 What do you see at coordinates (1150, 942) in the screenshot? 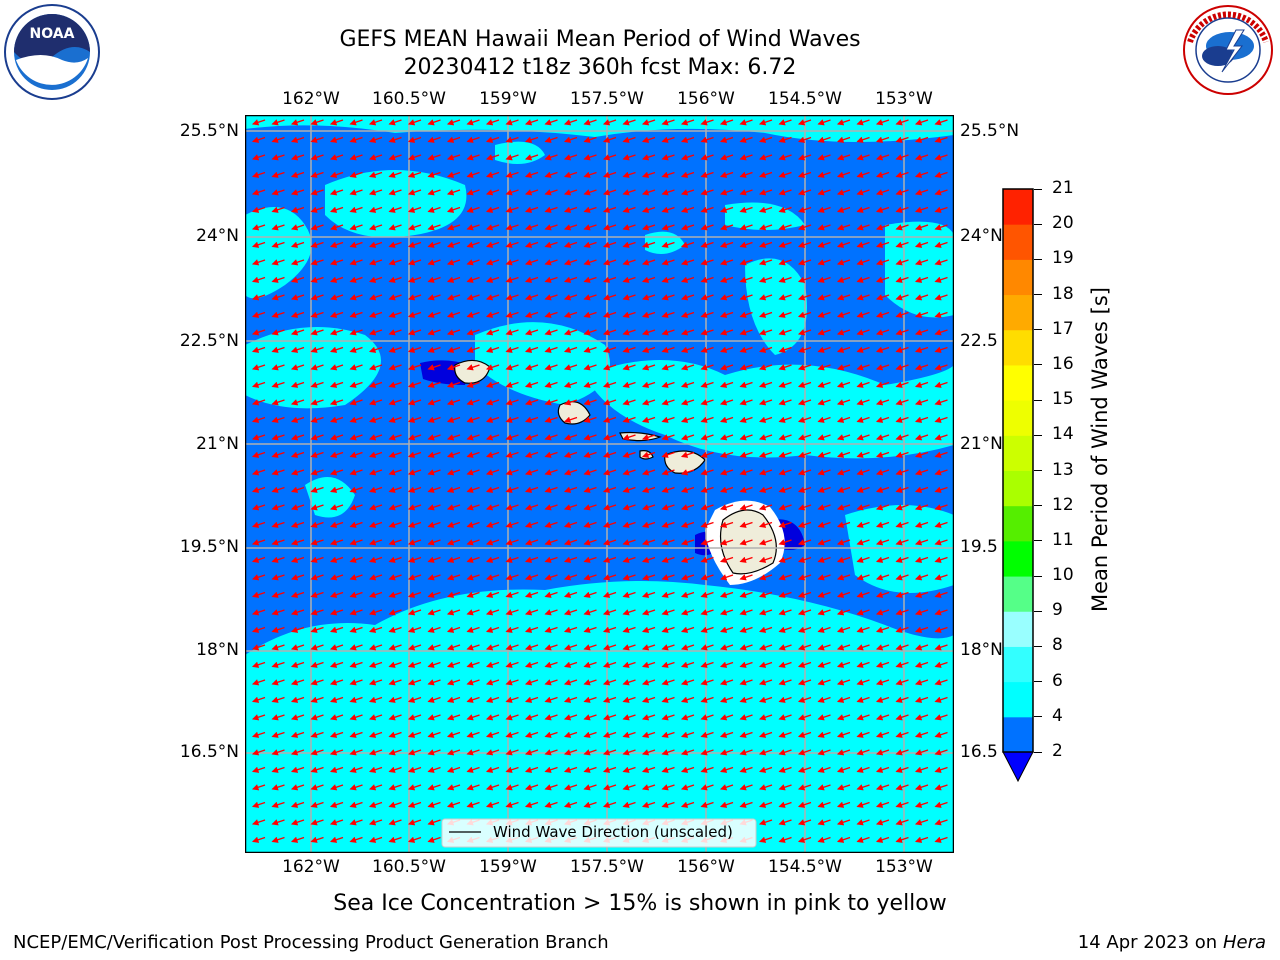
I see `footer-date: 14 Apr 2023 on` at bounding box center [1150, 942].